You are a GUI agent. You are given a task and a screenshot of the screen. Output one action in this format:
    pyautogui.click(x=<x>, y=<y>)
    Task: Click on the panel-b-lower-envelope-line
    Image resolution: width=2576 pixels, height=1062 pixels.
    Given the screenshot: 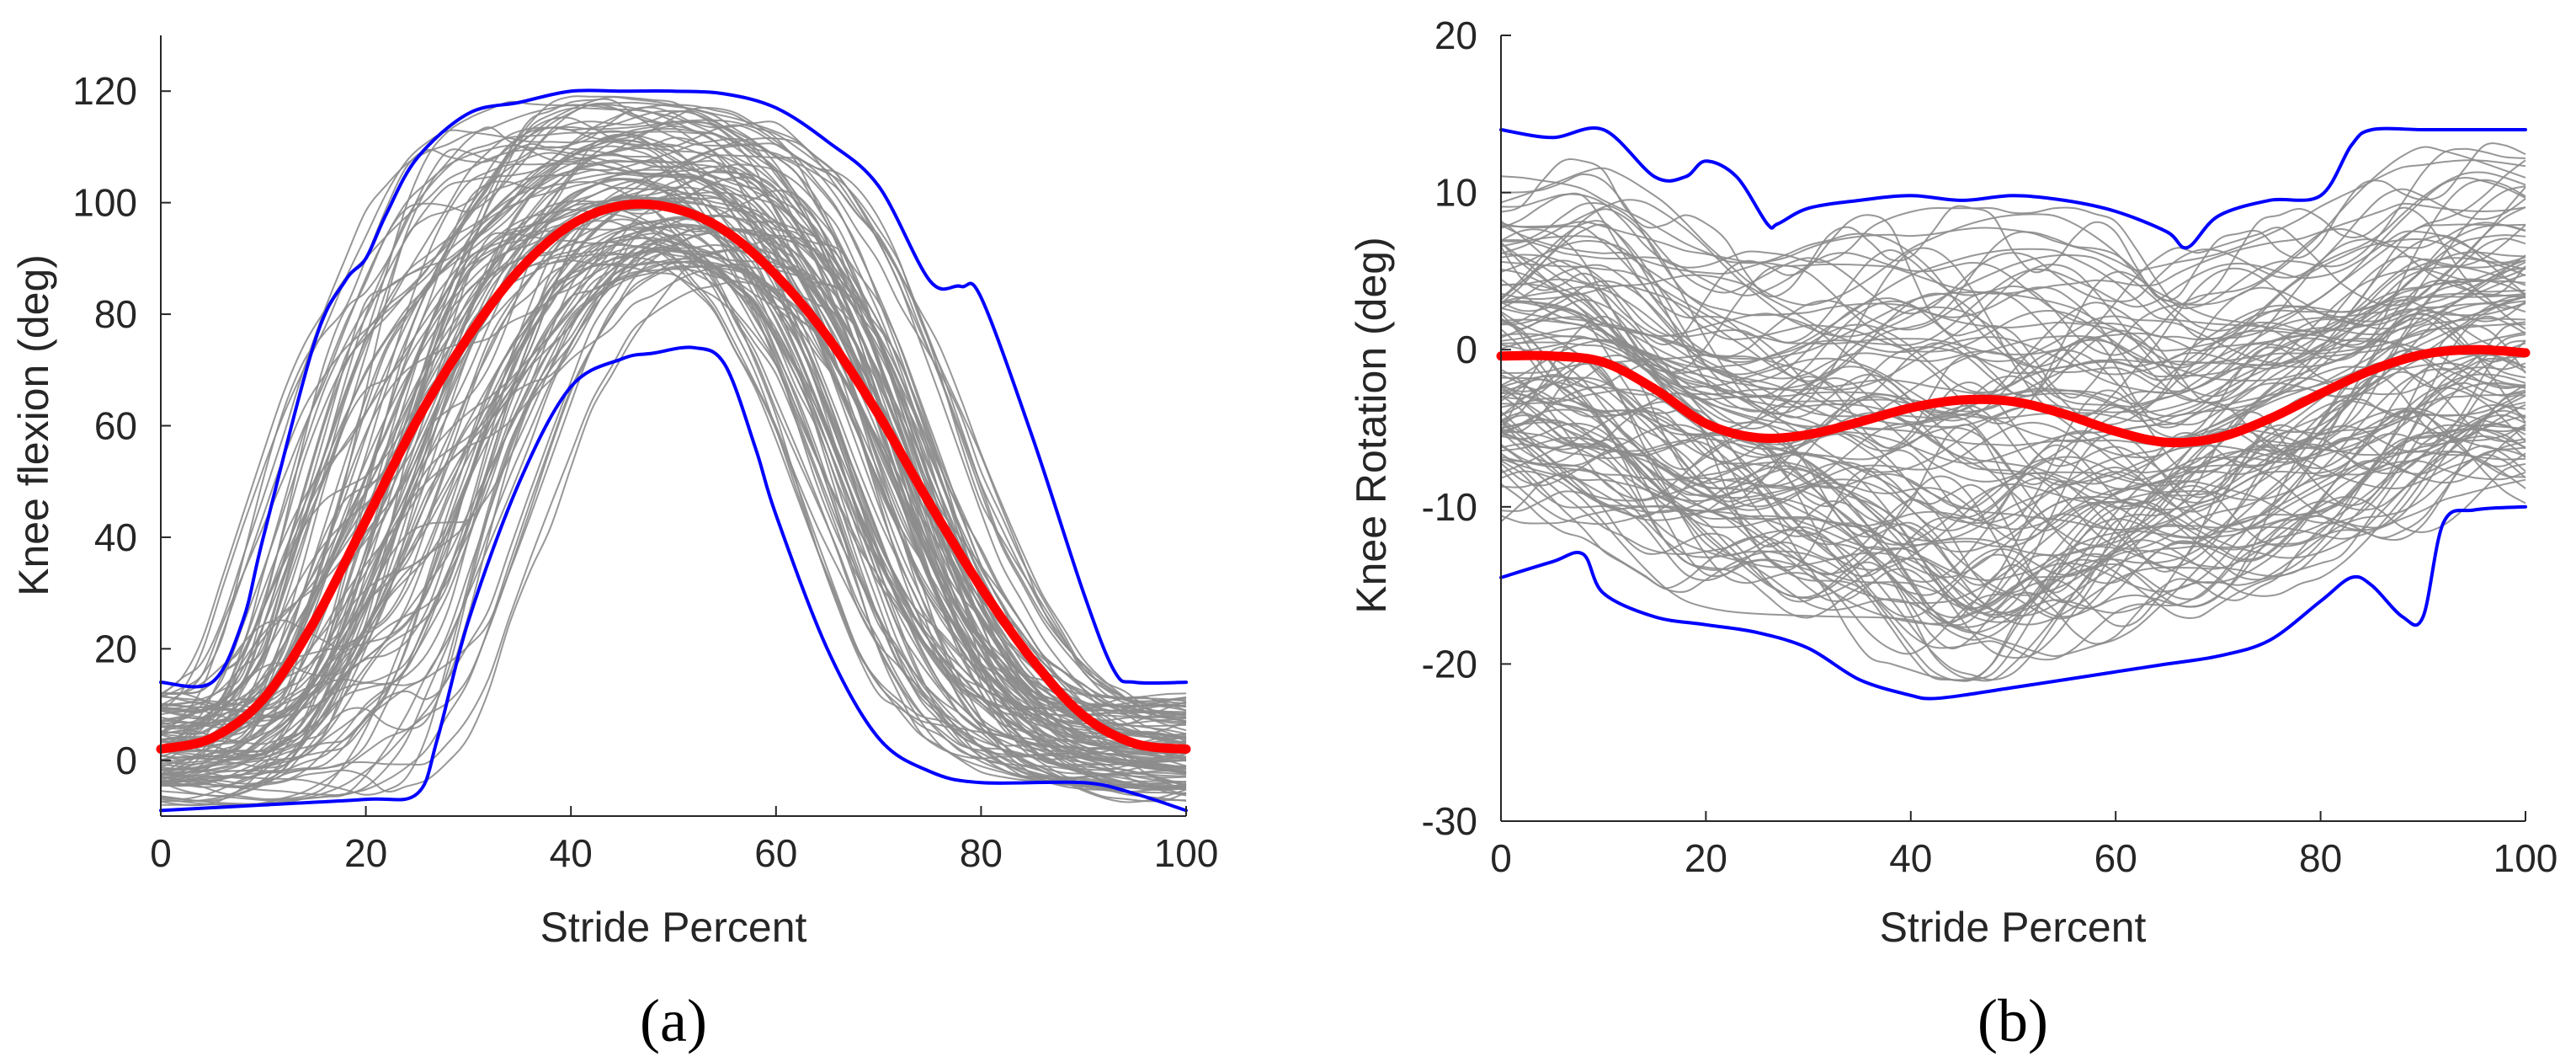 What is the action you would take?
    pyautogui.click(x=2013, y=602)
    